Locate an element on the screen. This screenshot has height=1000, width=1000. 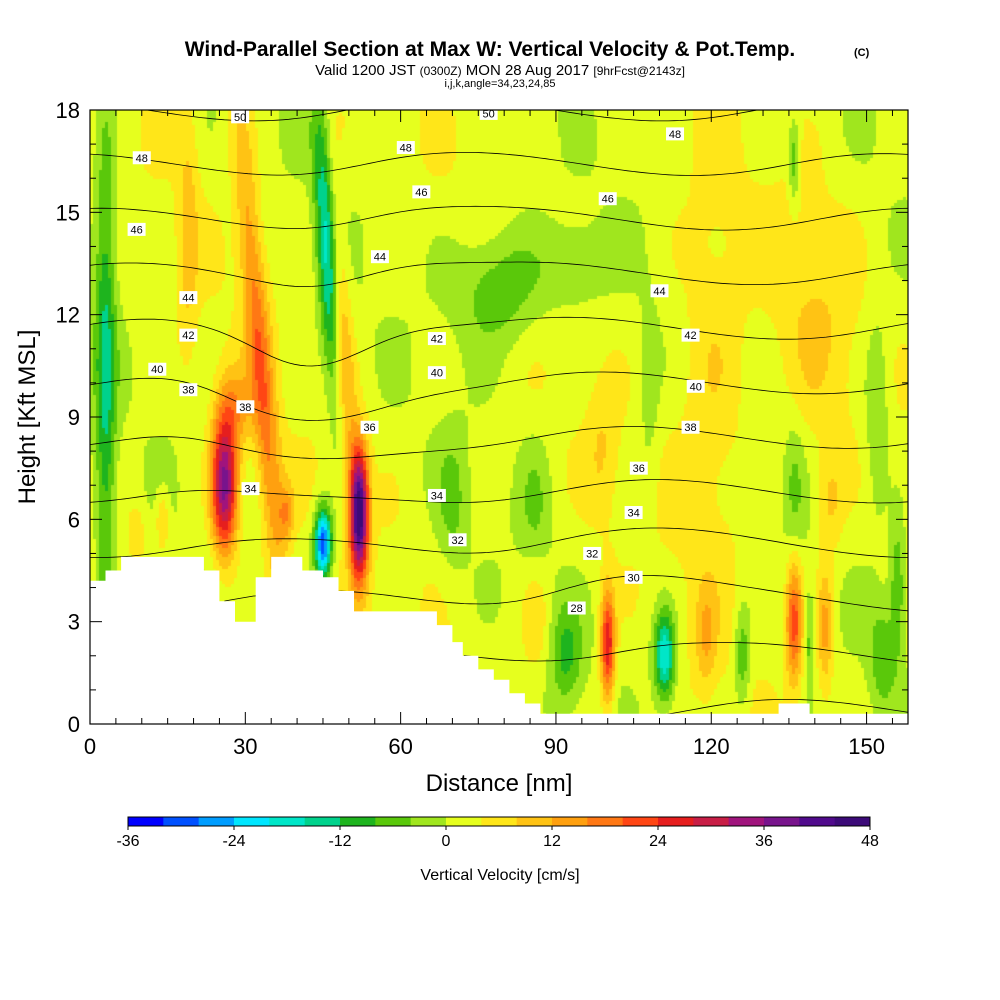
theta-label-30-0: 30 is located at coordinates (633, 577).